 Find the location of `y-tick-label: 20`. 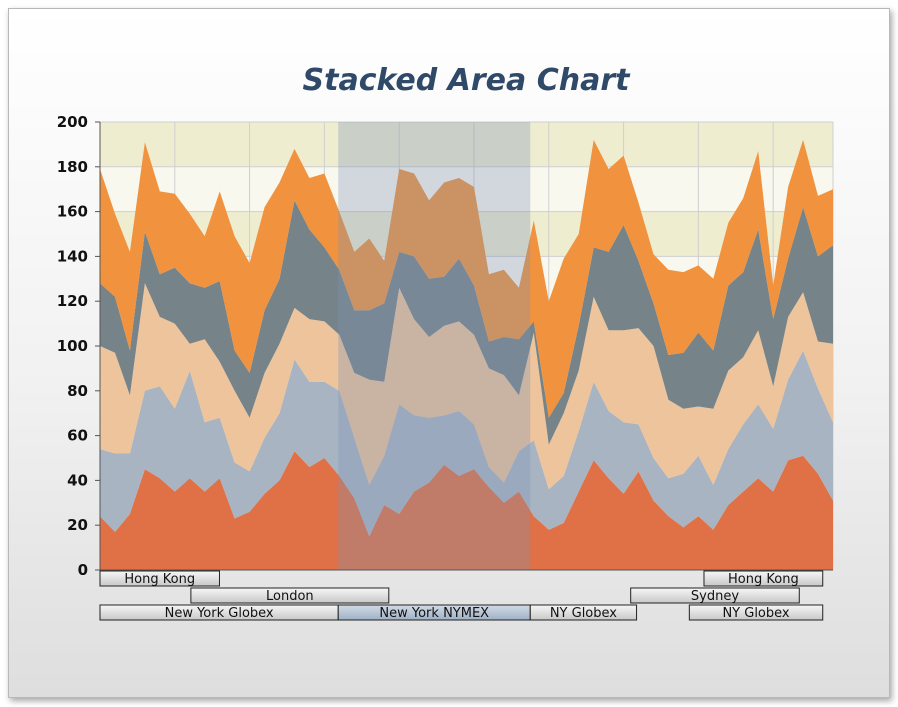

y-tick-label: 20 is located at coordinates (77, 525).